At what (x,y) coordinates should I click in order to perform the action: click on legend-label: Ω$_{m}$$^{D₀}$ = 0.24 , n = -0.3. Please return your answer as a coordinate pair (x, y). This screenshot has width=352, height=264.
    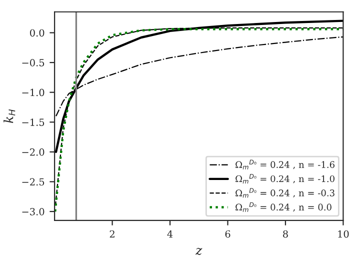
    Looking at the image, I should click on (285, 193).